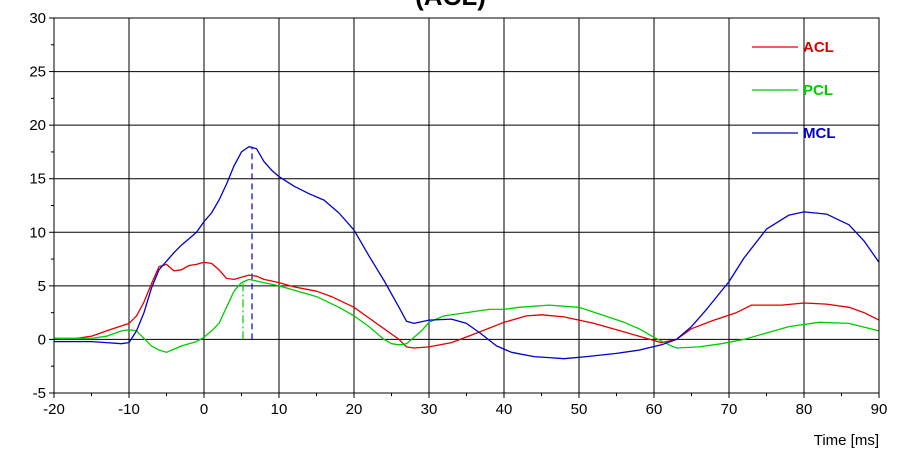 The image size is (901, 458). I want to click on x-tick-label: 70, so click(729, 409).